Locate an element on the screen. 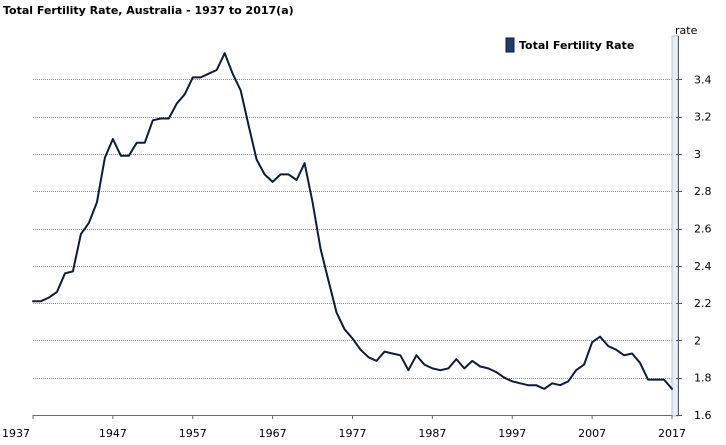  x-tick-label: 1967 is located at coordinates (273, 433).